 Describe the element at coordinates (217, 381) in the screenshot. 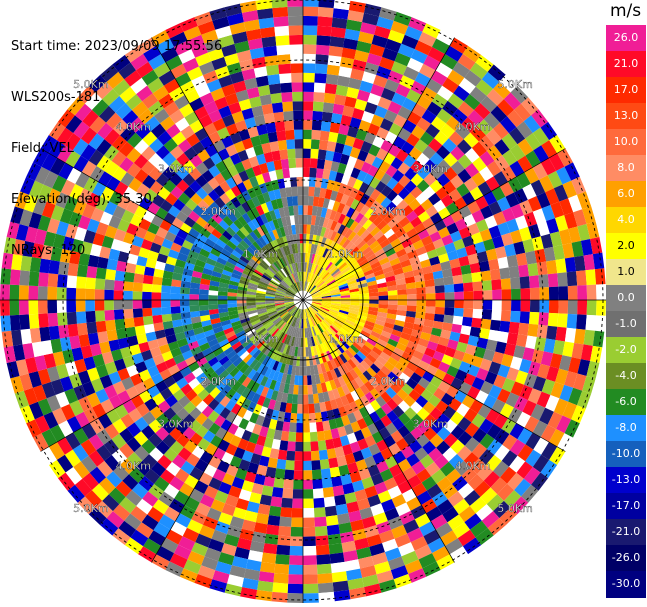

I see `range-label: 2.0Km` at that location.